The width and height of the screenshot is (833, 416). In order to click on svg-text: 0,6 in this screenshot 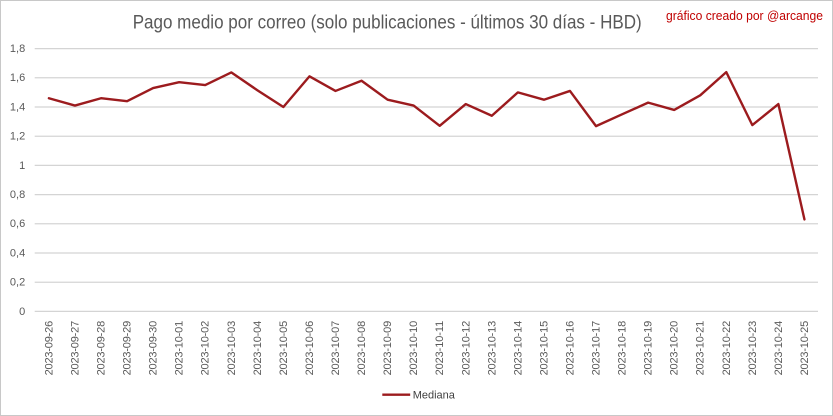, I will do `click(17, 224)`.